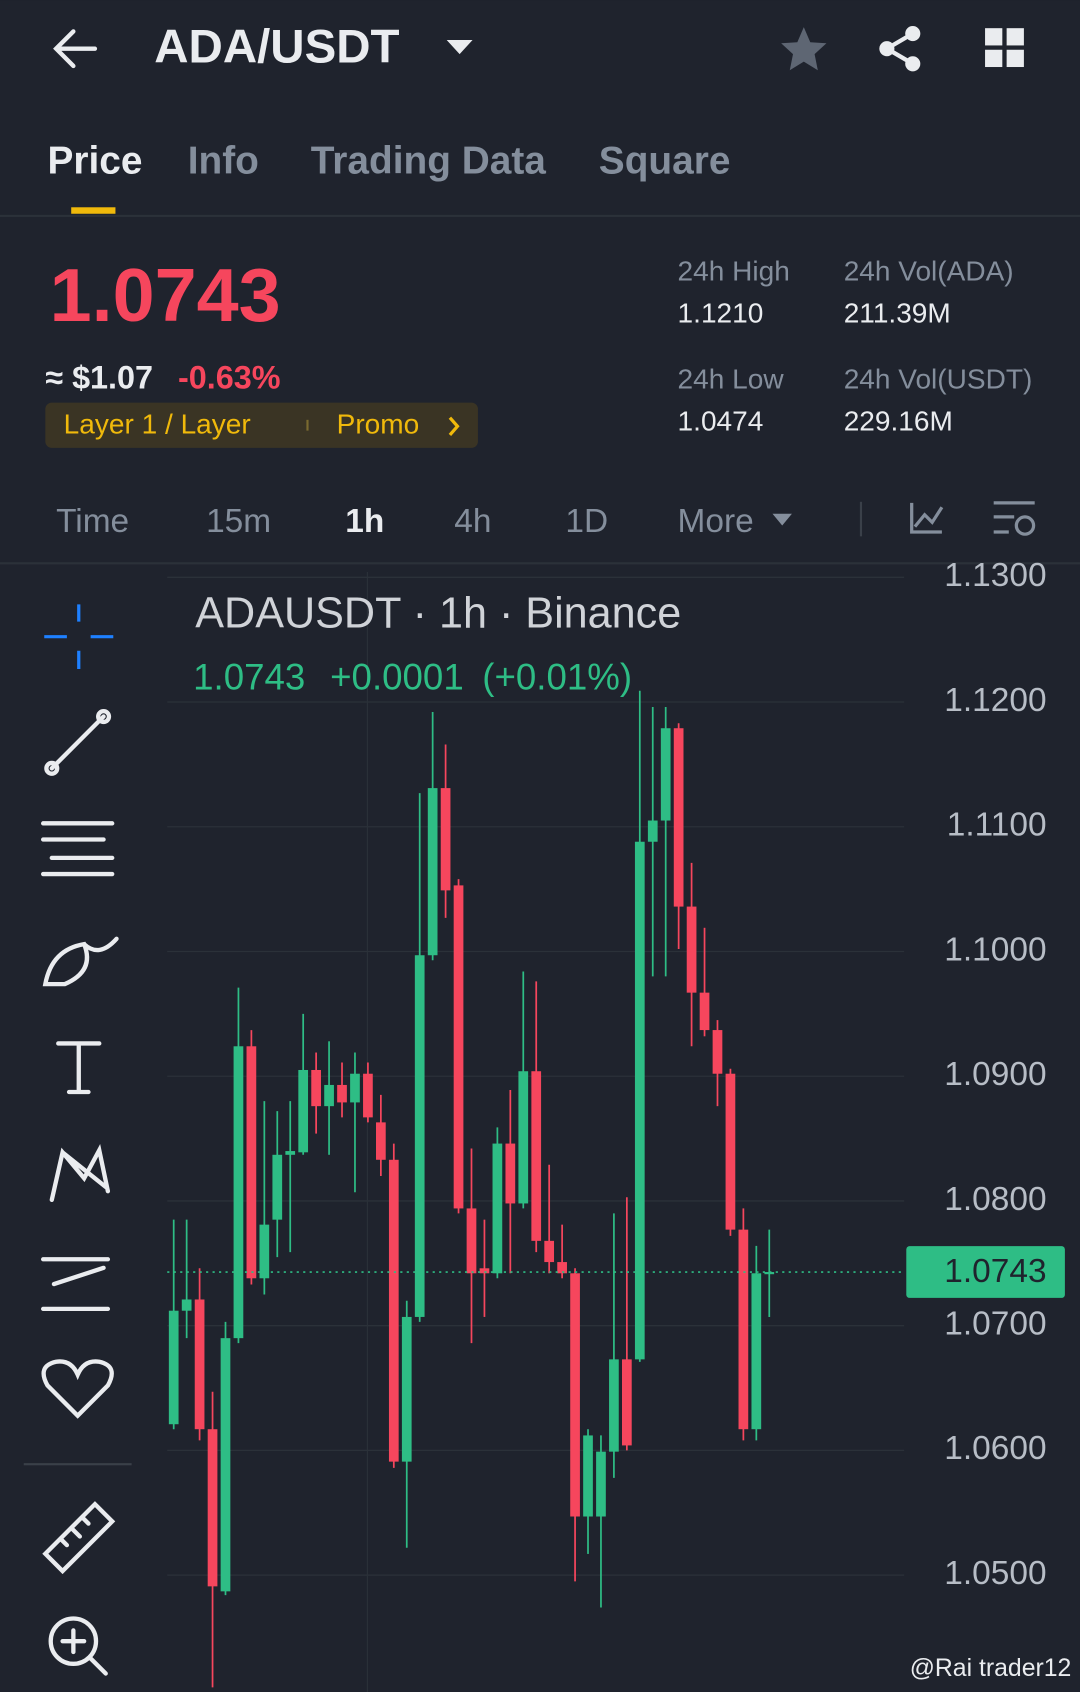  Describe the element at coordinates (1004, 48) in the screenshot. I see `menu-button` at that location.